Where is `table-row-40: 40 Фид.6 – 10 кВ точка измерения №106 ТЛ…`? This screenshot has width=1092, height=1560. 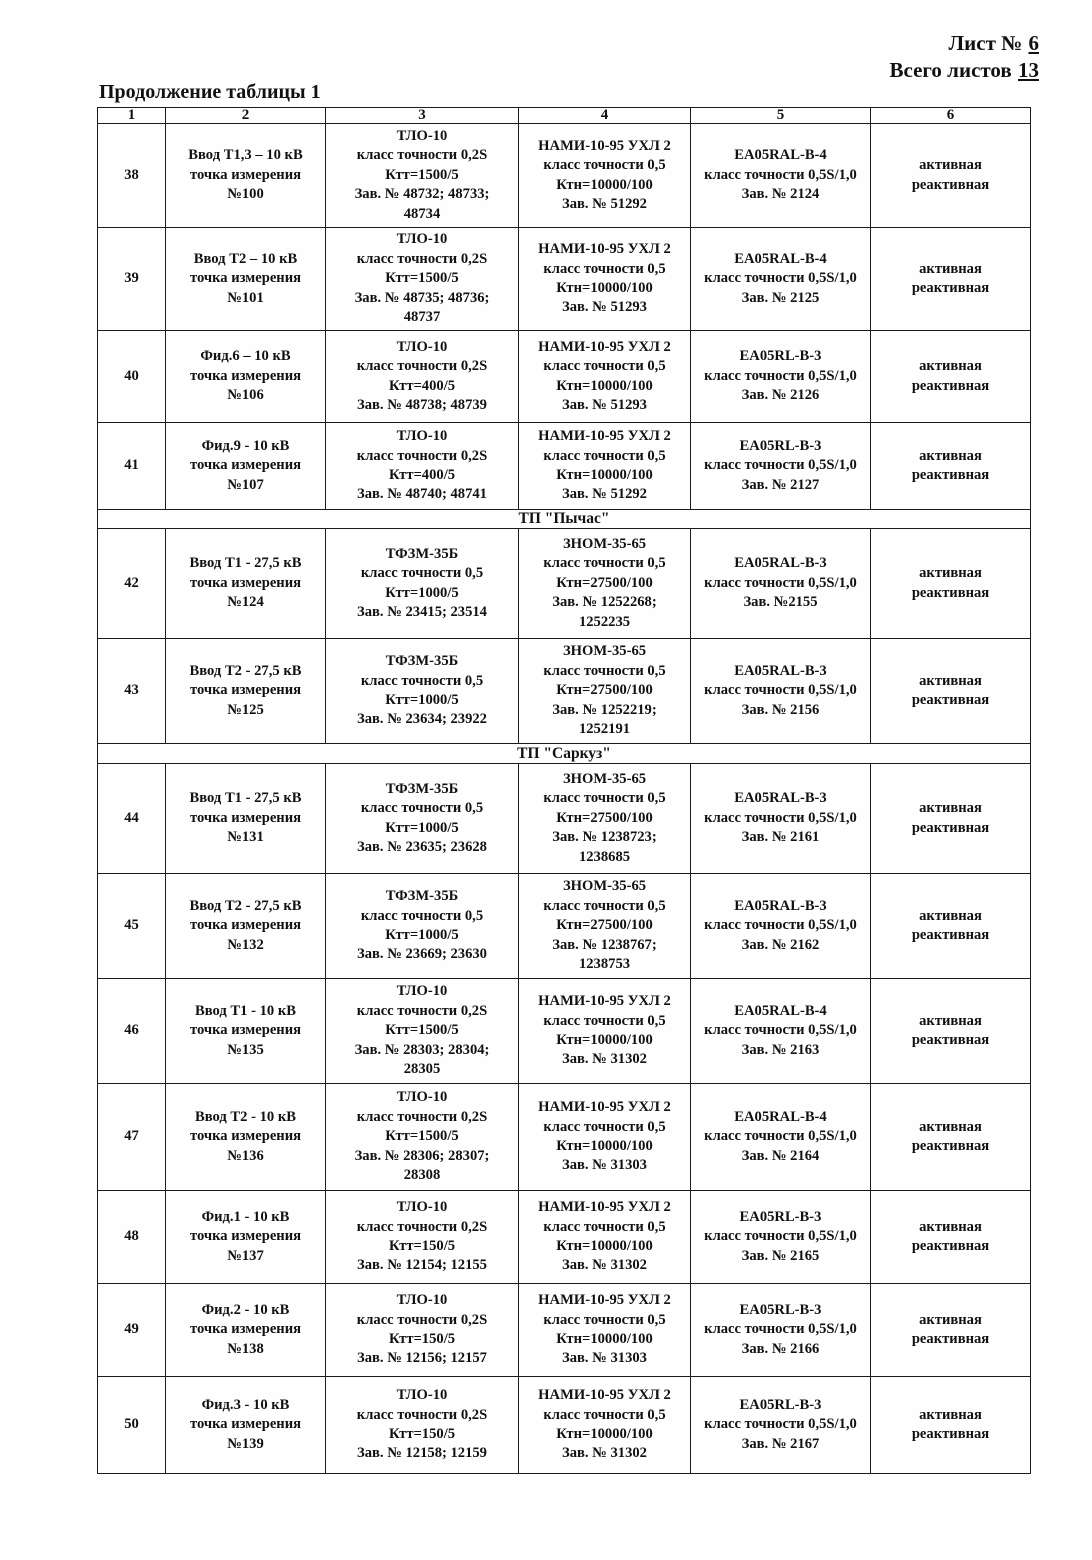 table-row-40: 40 Фид.6 – 10 кВ точка измерения №106 ТЛ… is located at coordinates (564, 376).